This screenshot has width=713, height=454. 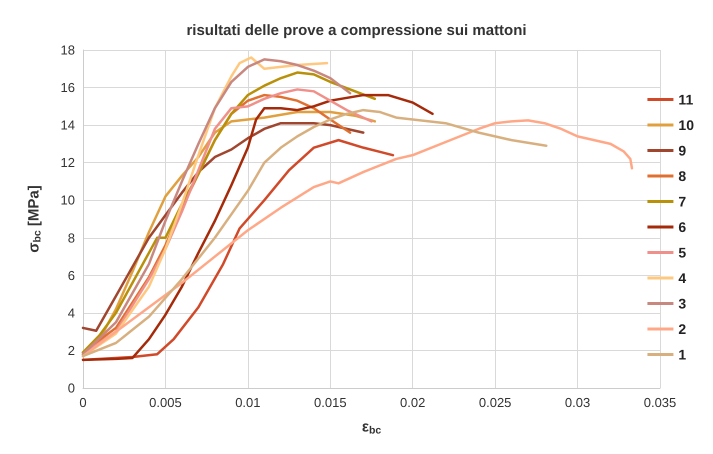 I want to click on x-tick-label: 0.03, so click(x=577, y=402).